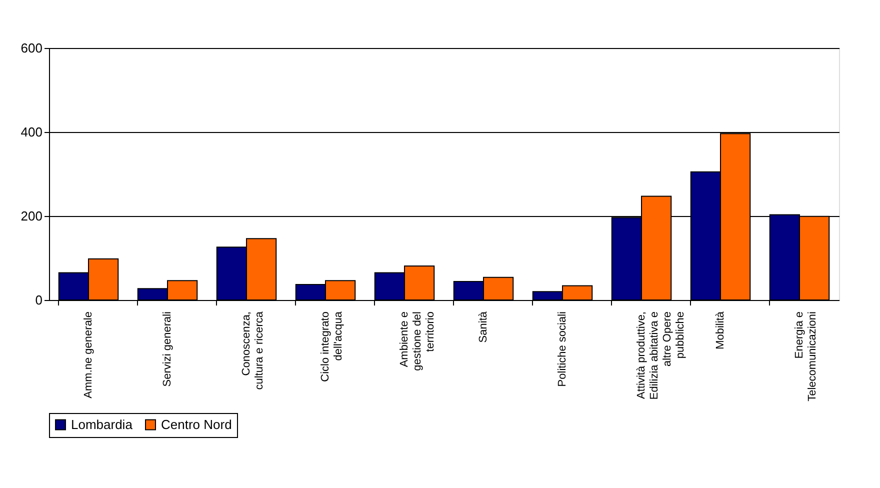 This screenshot has width=880, height=488. What do you see at coordinates (196, 424) in the screenshot?
I see `legend-label: Centro Nord` at bounding box center [196, 424].